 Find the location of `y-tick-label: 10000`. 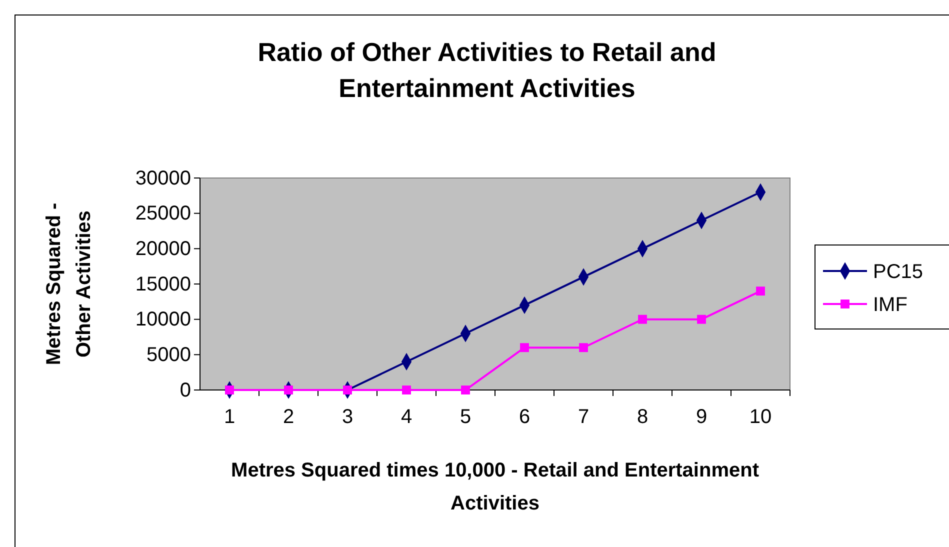

y-tick-label: 10000 is located at coordinates (163, 319).